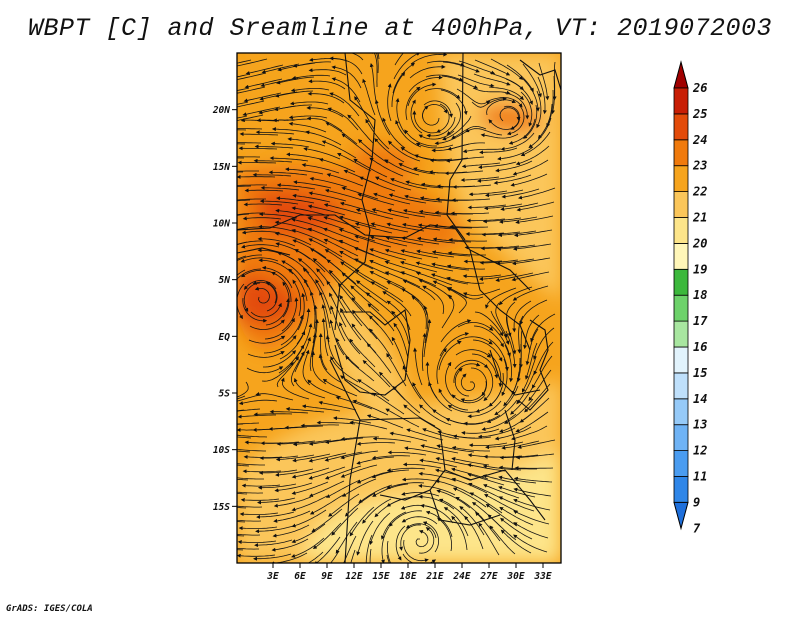 The image size is (800, 618). Describe the element at coordinates (681, 308) in the screenshot. I see `colorbar-segment` at that location.